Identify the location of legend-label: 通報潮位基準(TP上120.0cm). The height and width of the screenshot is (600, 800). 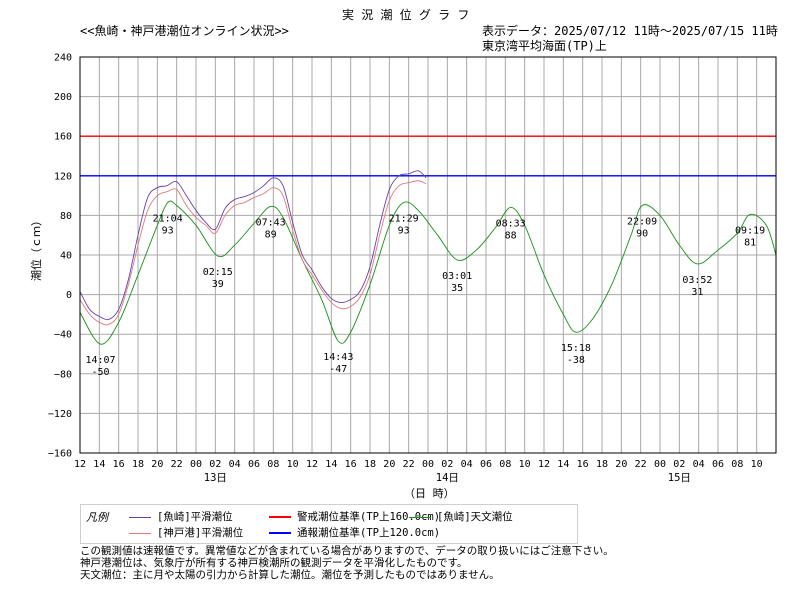
(369, 533).